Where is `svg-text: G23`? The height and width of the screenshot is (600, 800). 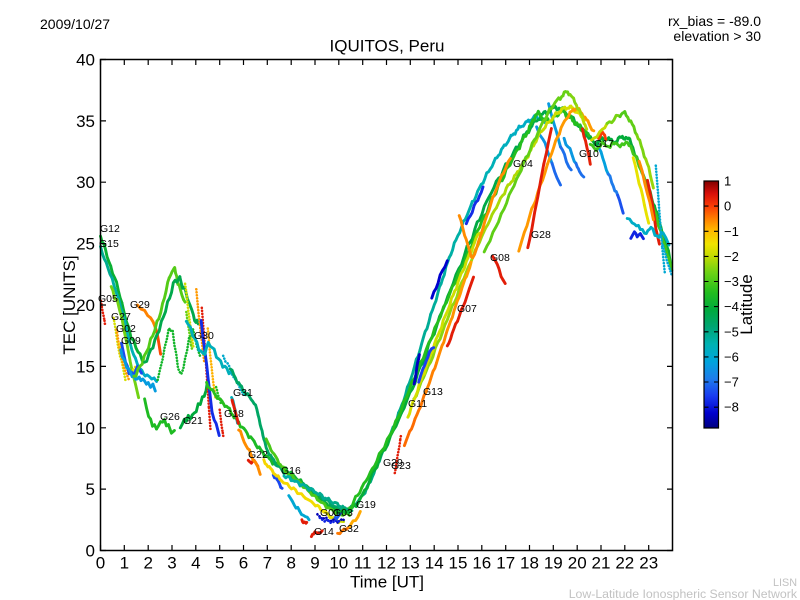 svg-text: G23 is located at coordinates (401, 466).